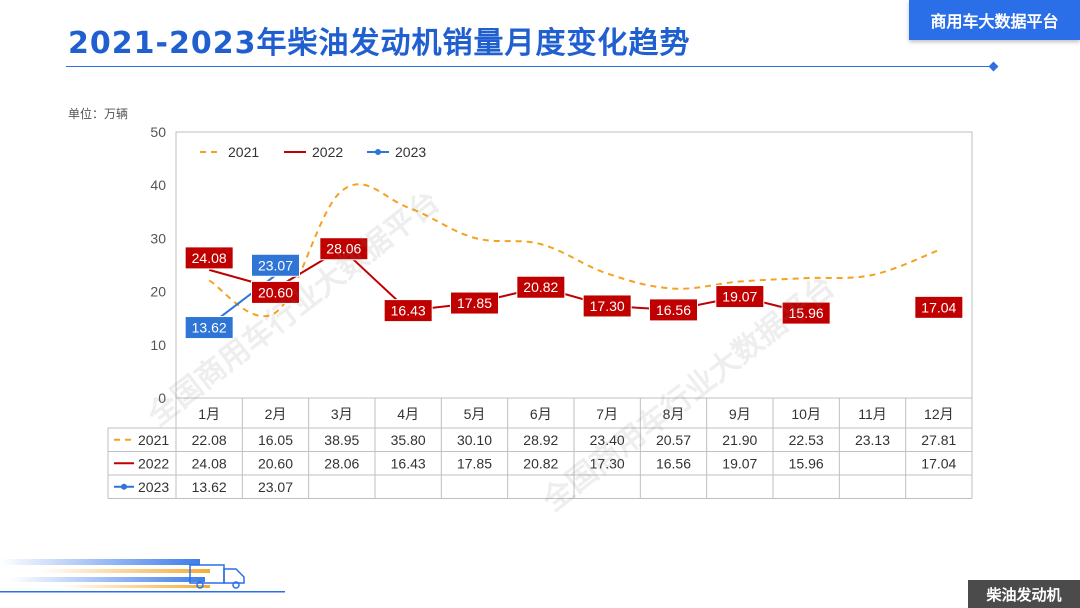  What do you see at coordinates (209, 487) in the screenshot?
I see `table-cell: 13.62` at bounding box center [209, 487].